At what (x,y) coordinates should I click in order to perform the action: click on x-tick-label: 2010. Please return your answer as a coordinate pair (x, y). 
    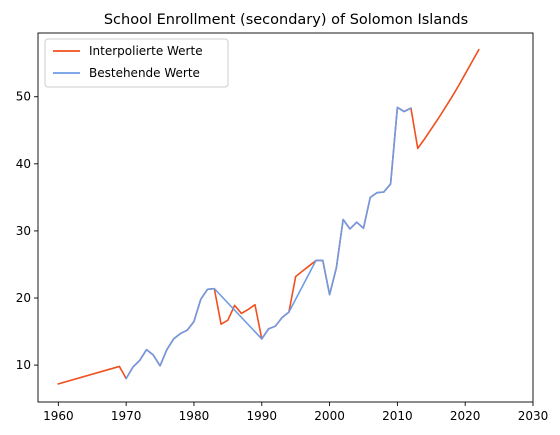
    Looking at the image, I should click on (397, 416).